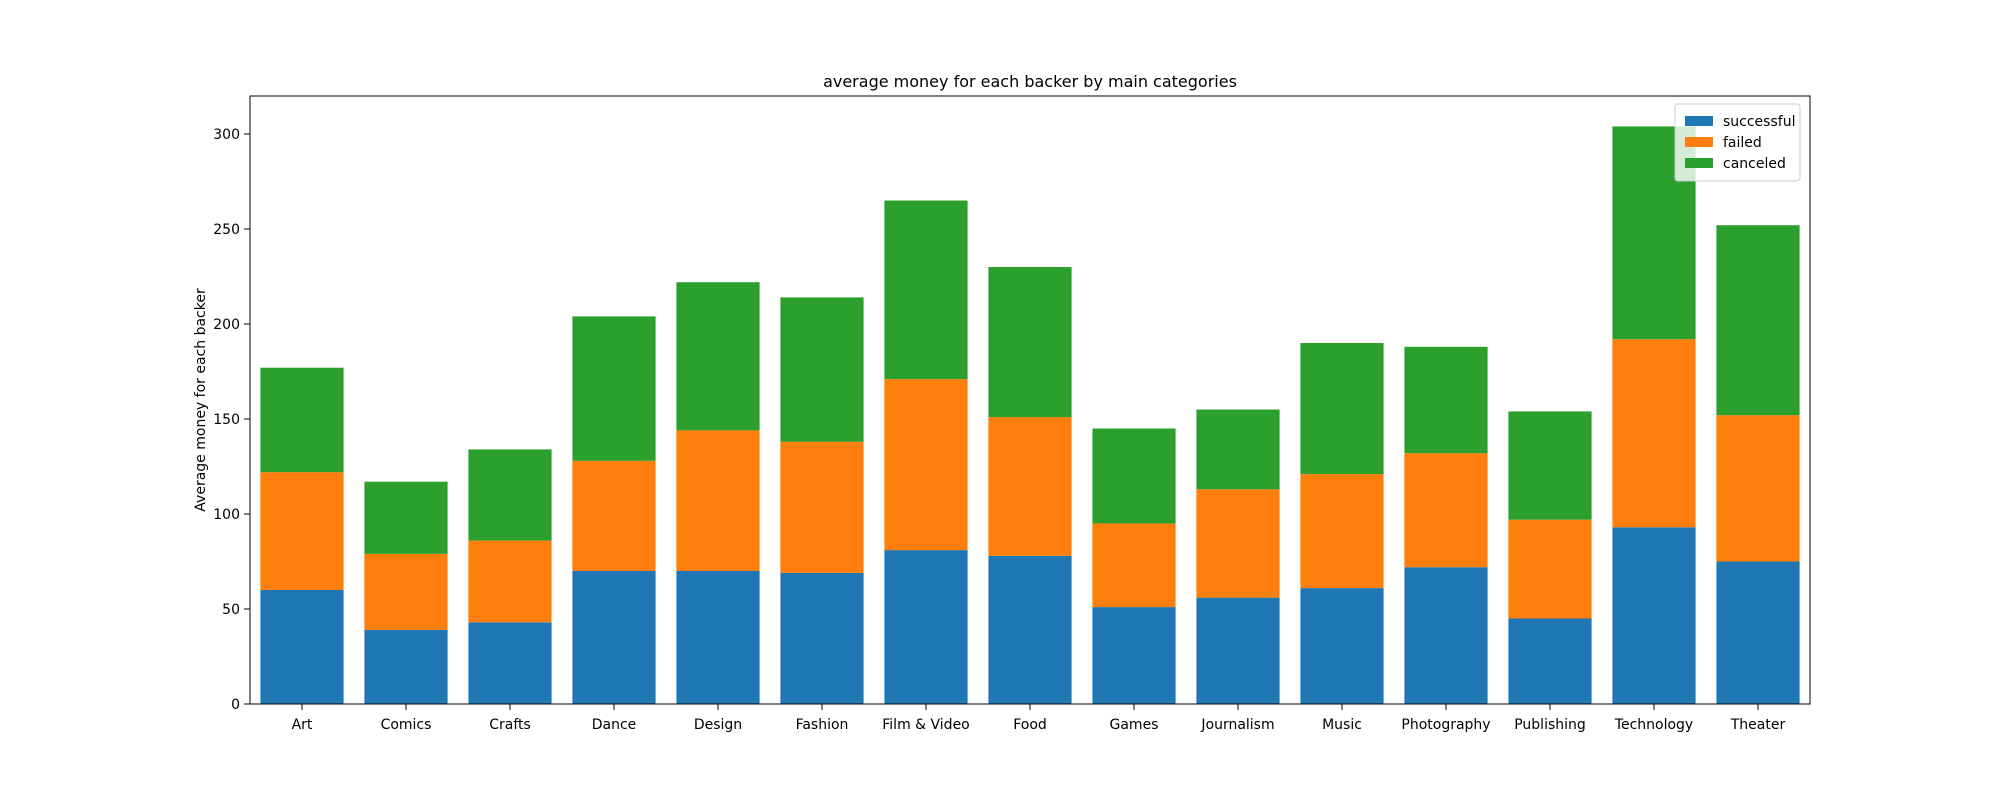 This screenshot has width=2000, height=800. I want to click on y-tick-label: 50, so click(231, 610).